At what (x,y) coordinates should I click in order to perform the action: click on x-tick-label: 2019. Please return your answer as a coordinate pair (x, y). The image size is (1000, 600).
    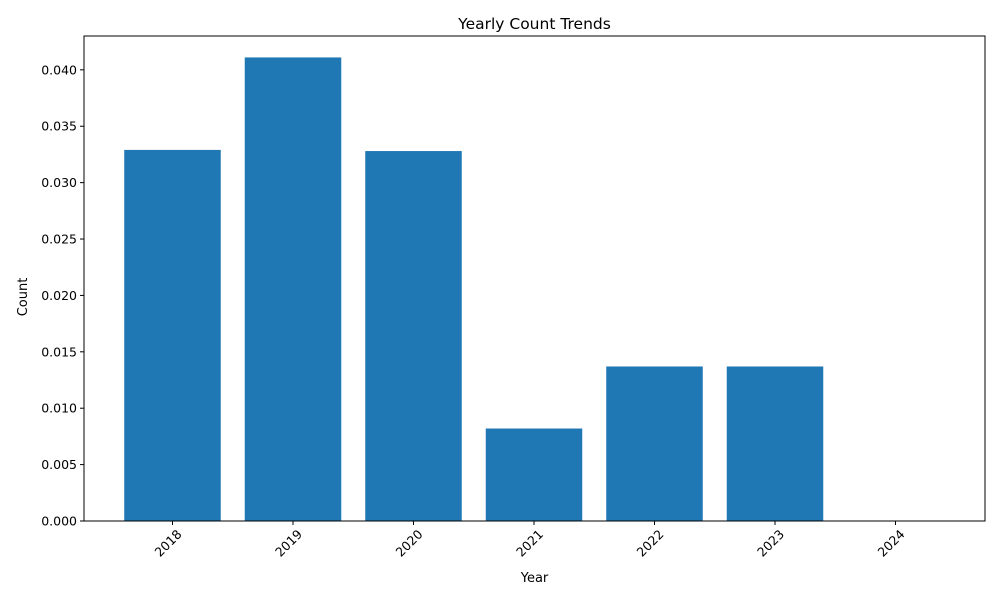
    Looking at the image, I should click on (288, 542).